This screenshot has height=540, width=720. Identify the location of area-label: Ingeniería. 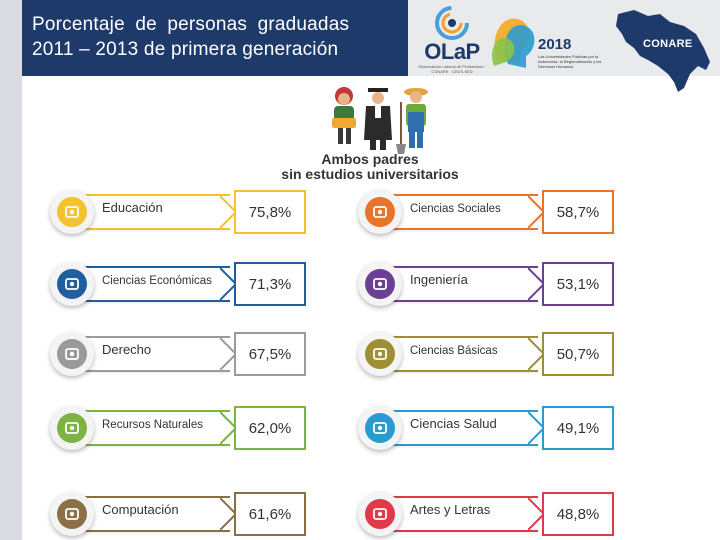
(439, 279).